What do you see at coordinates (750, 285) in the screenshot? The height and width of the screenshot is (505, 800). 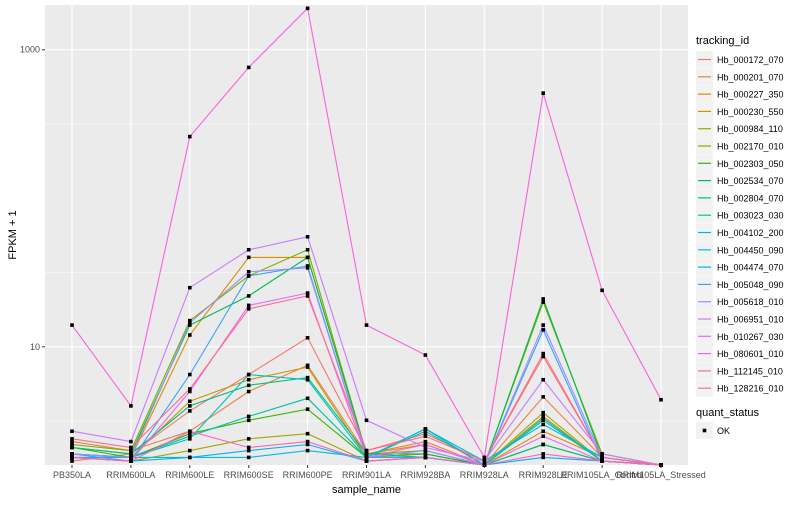 I see `legend-label: Hb_005048_090` at bounding box center [750, 285].